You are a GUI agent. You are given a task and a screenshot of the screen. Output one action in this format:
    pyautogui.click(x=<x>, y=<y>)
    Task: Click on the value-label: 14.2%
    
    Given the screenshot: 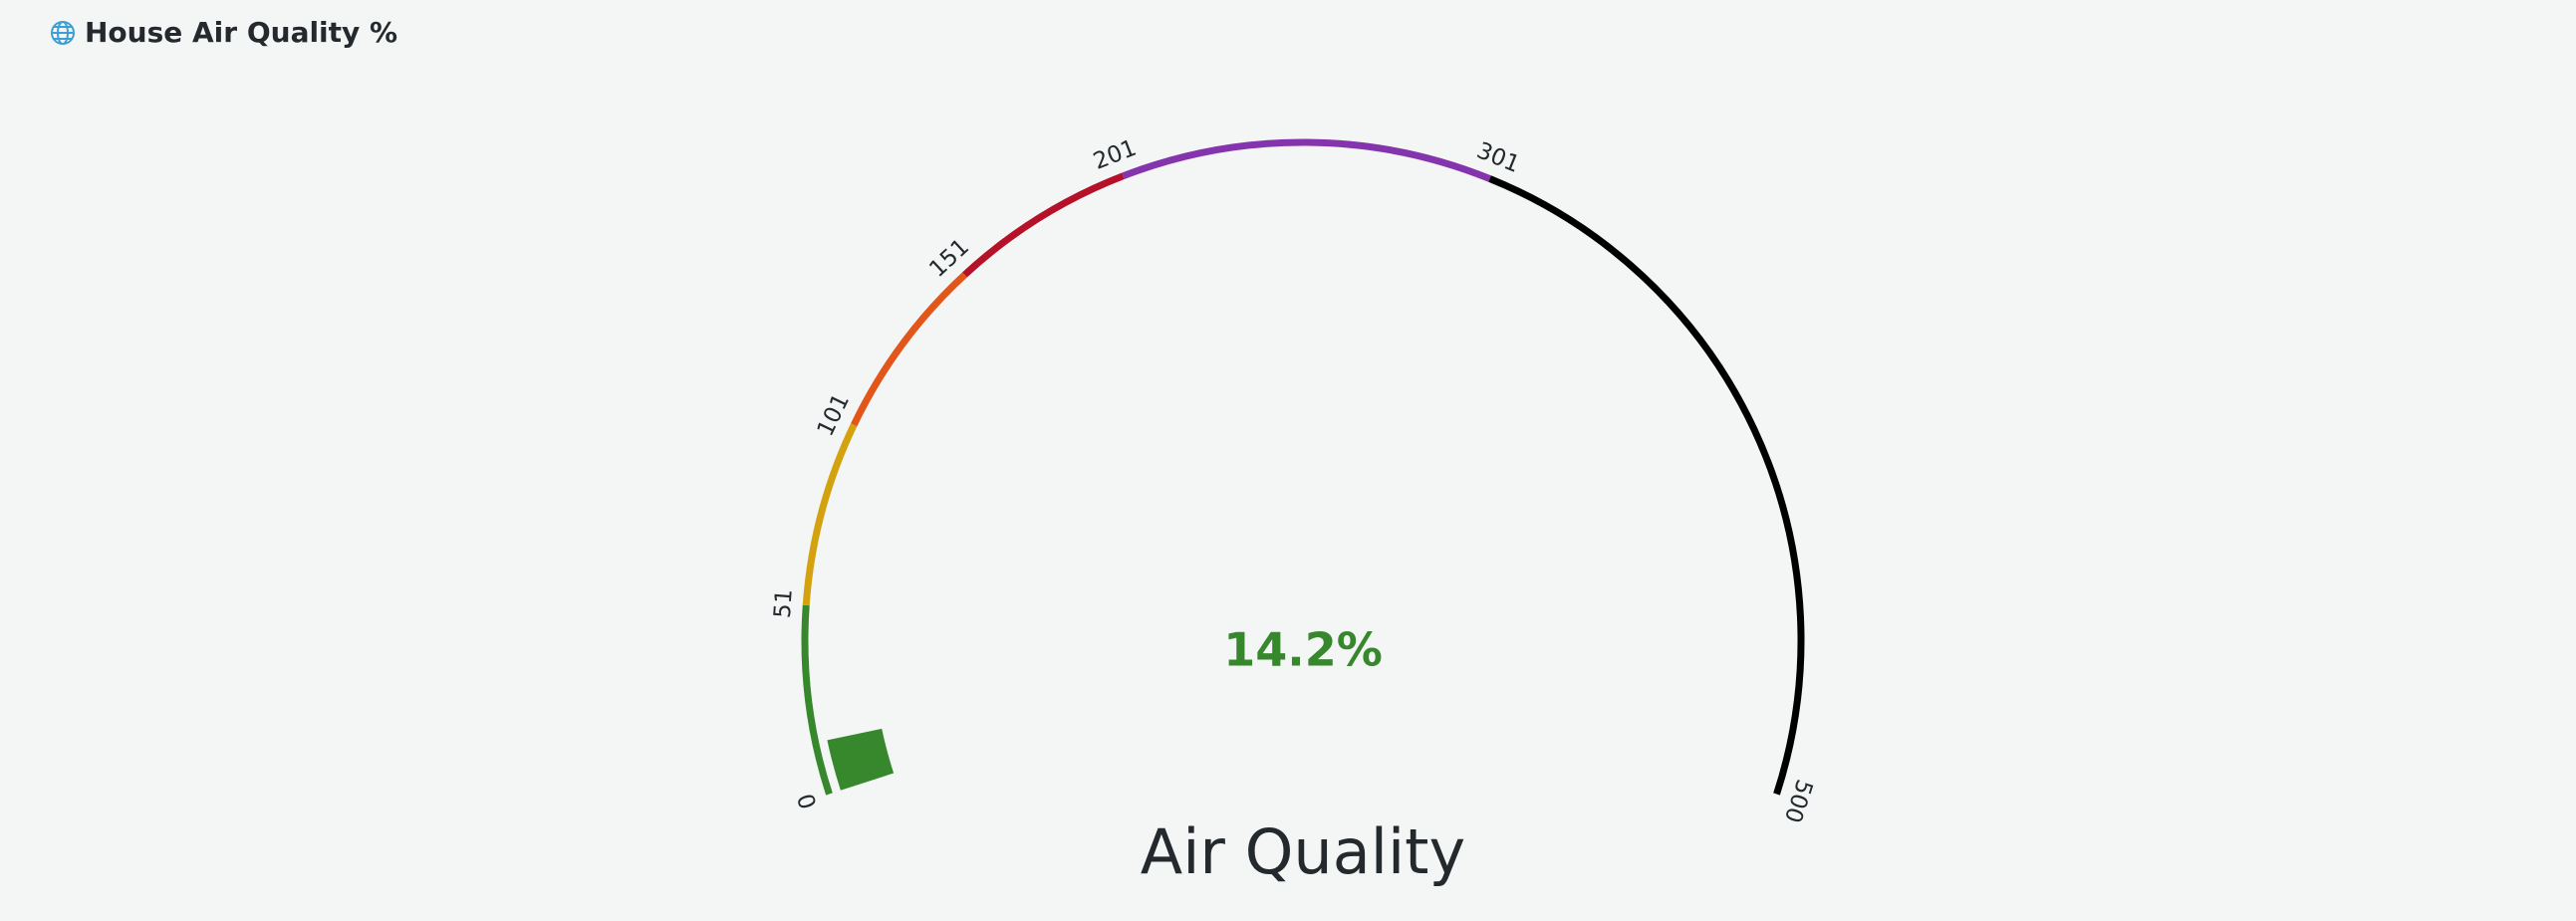 What is the action you would take?
    pyautogui.click(x=1303, y=650)
    